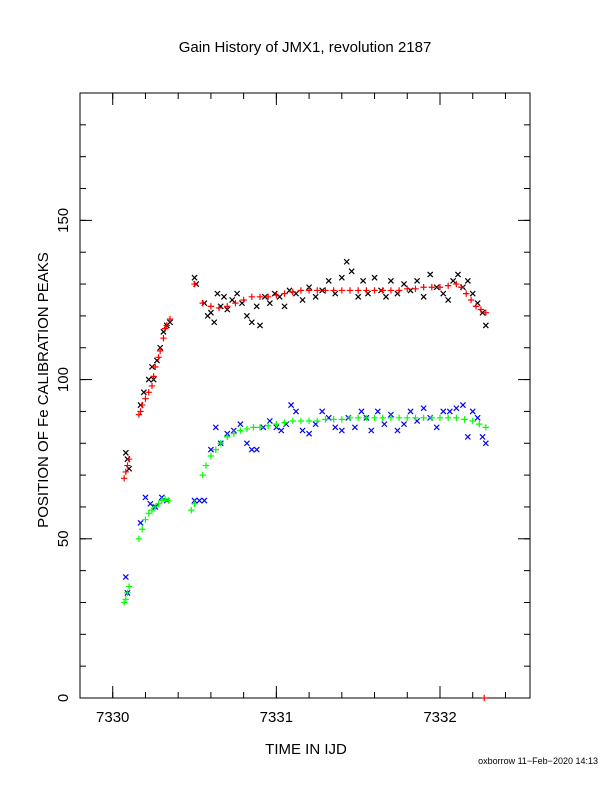 This screenshot has height=792, width=612. I want to click on y-tick-label: 150, so click(63, 220).